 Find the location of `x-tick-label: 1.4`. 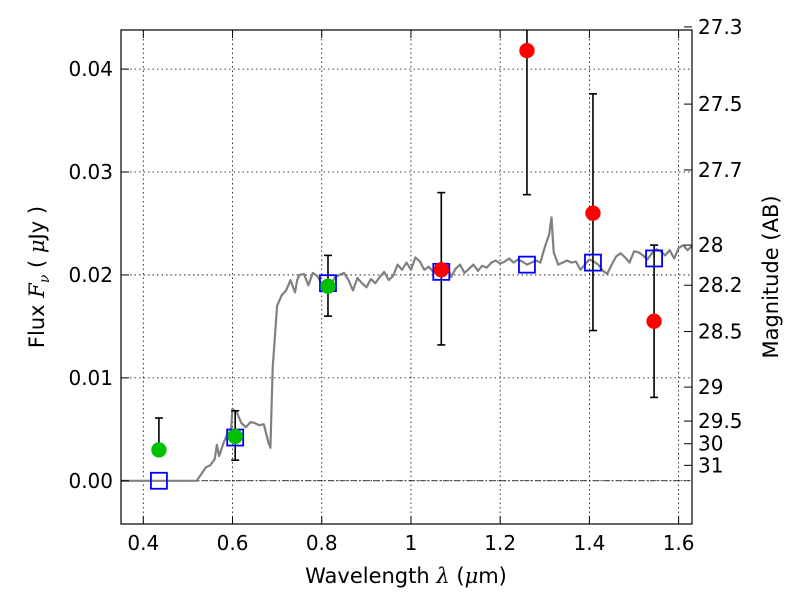

x-tick-label: 1.4 is located at coordinates (589, 543).